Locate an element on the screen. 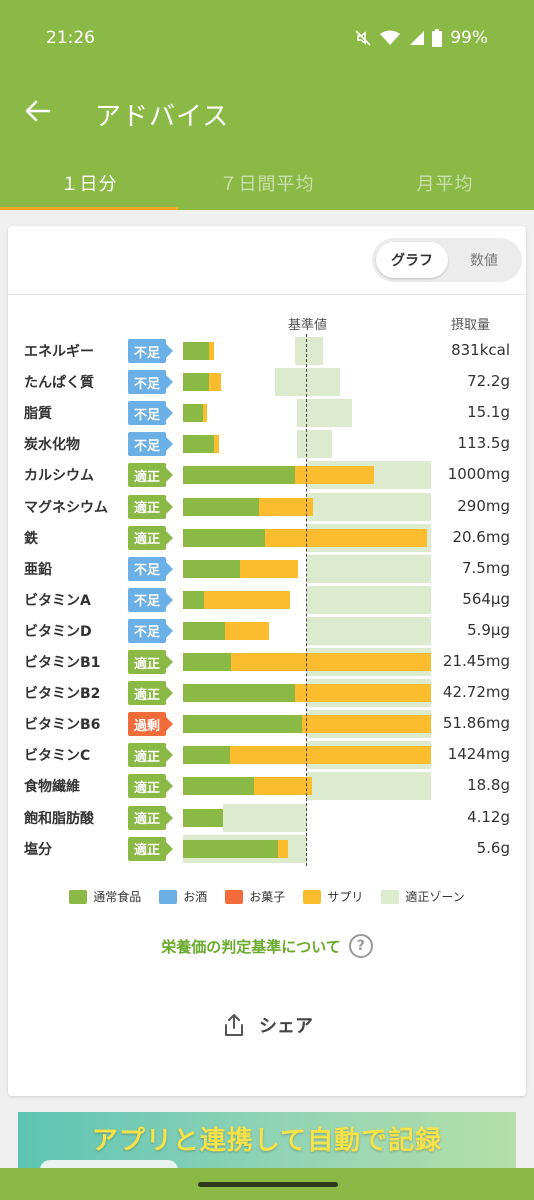  intake-value: 5.6g is located at coordinates (493, 847).